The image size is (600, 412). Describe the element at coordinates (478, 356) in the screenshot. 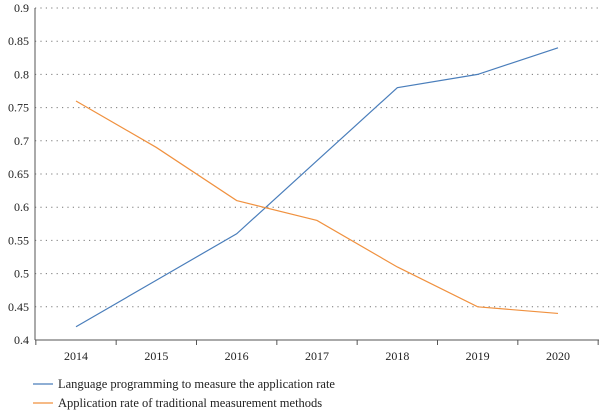

I see `x-tick-label: 2019` at that location.